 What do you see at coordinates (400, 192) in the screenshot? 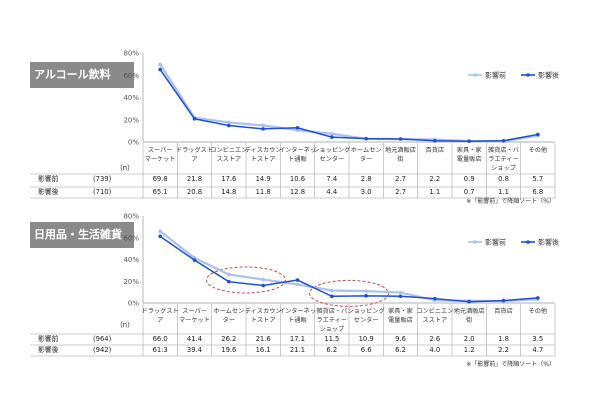
I see `p0-row-1-value-7: 2.7` at bounding box center [400, 192].